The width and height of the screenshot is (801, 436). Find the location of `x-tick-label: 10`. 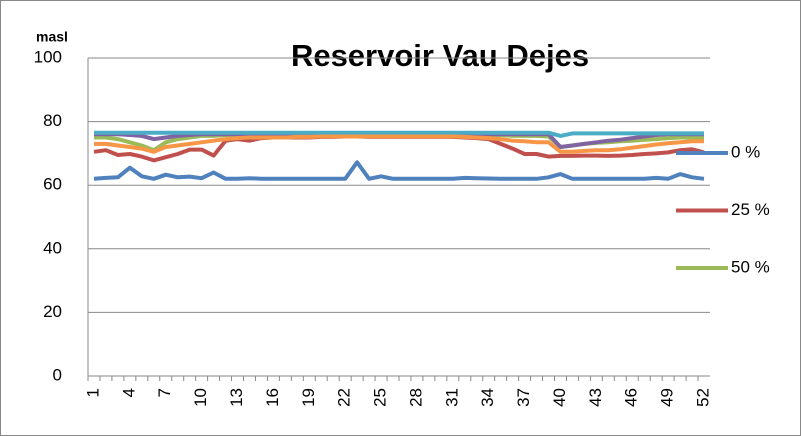

x-tick-label: 10 is located at coordinates (200, 397).